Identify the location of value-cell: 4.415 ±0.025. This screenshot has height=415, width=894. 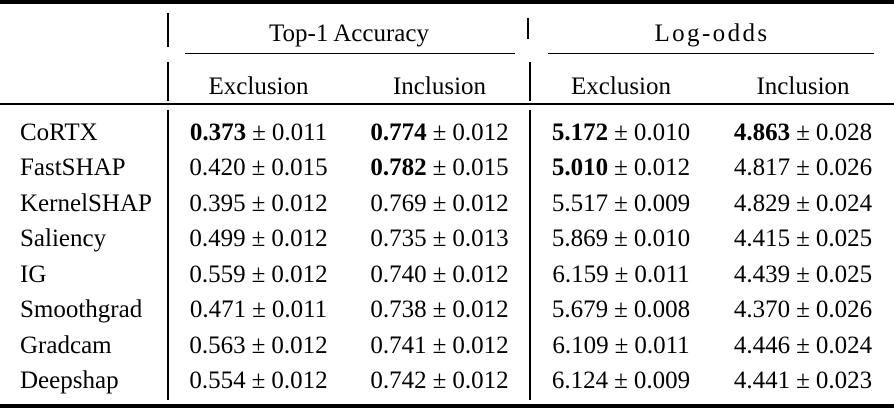
(803, 239).